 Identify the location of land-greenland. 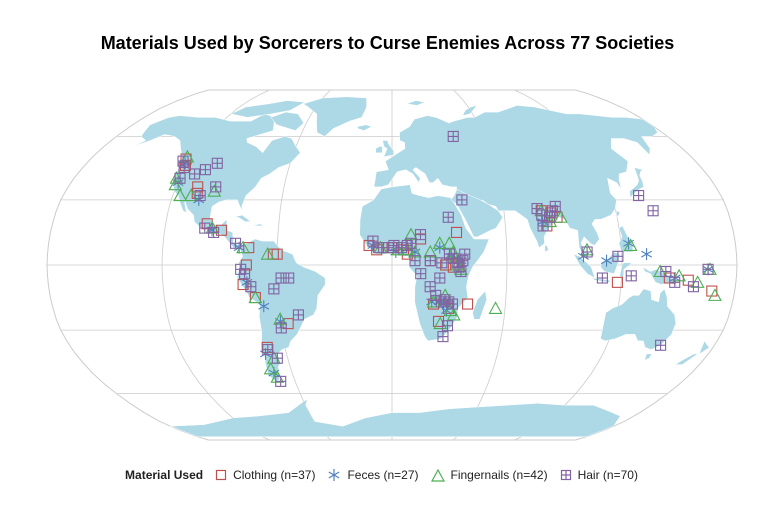
(334, 116).